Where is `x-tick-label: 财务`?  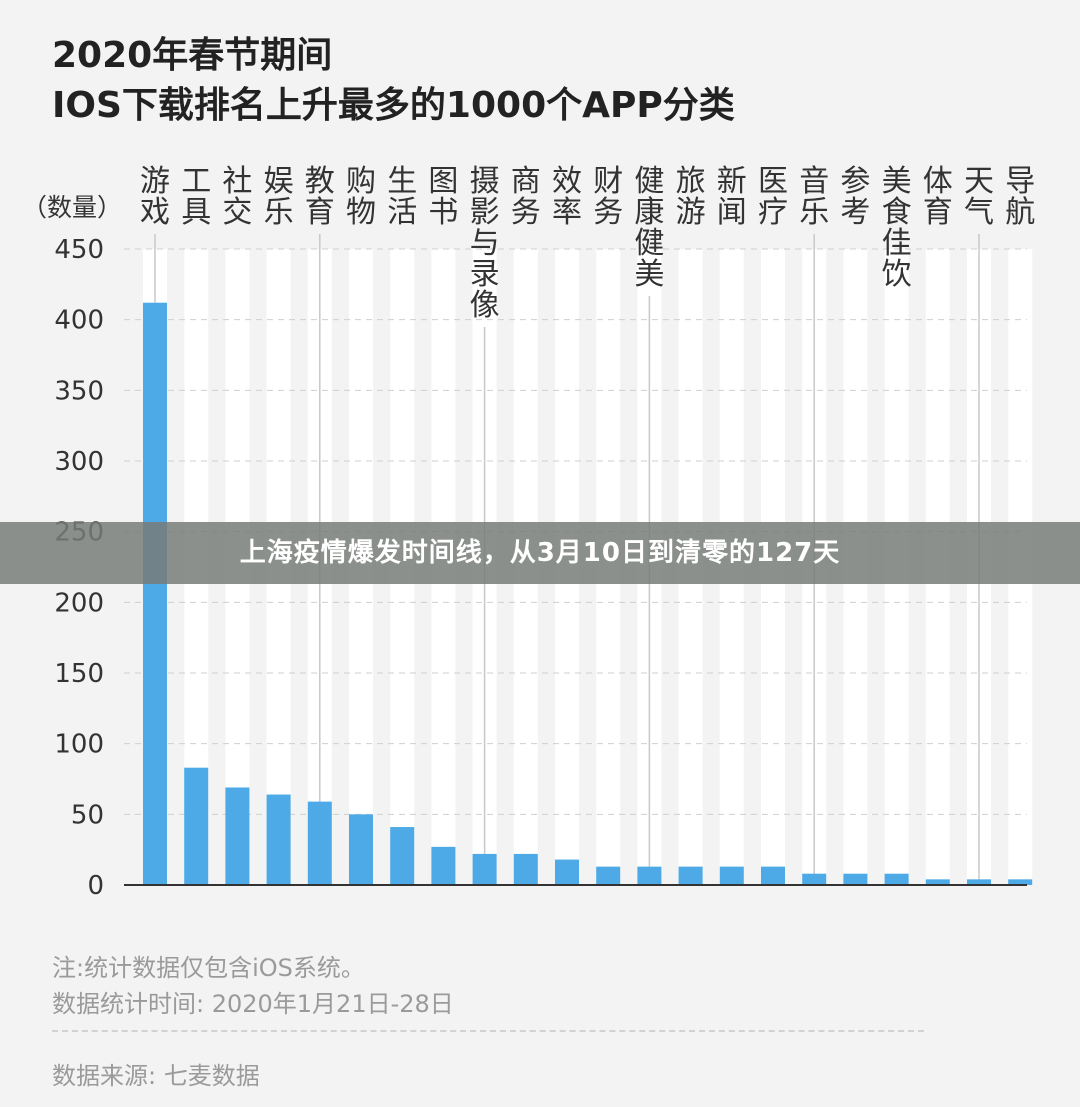 x-tick-label: 财务 is located at coordinates (608, 197).